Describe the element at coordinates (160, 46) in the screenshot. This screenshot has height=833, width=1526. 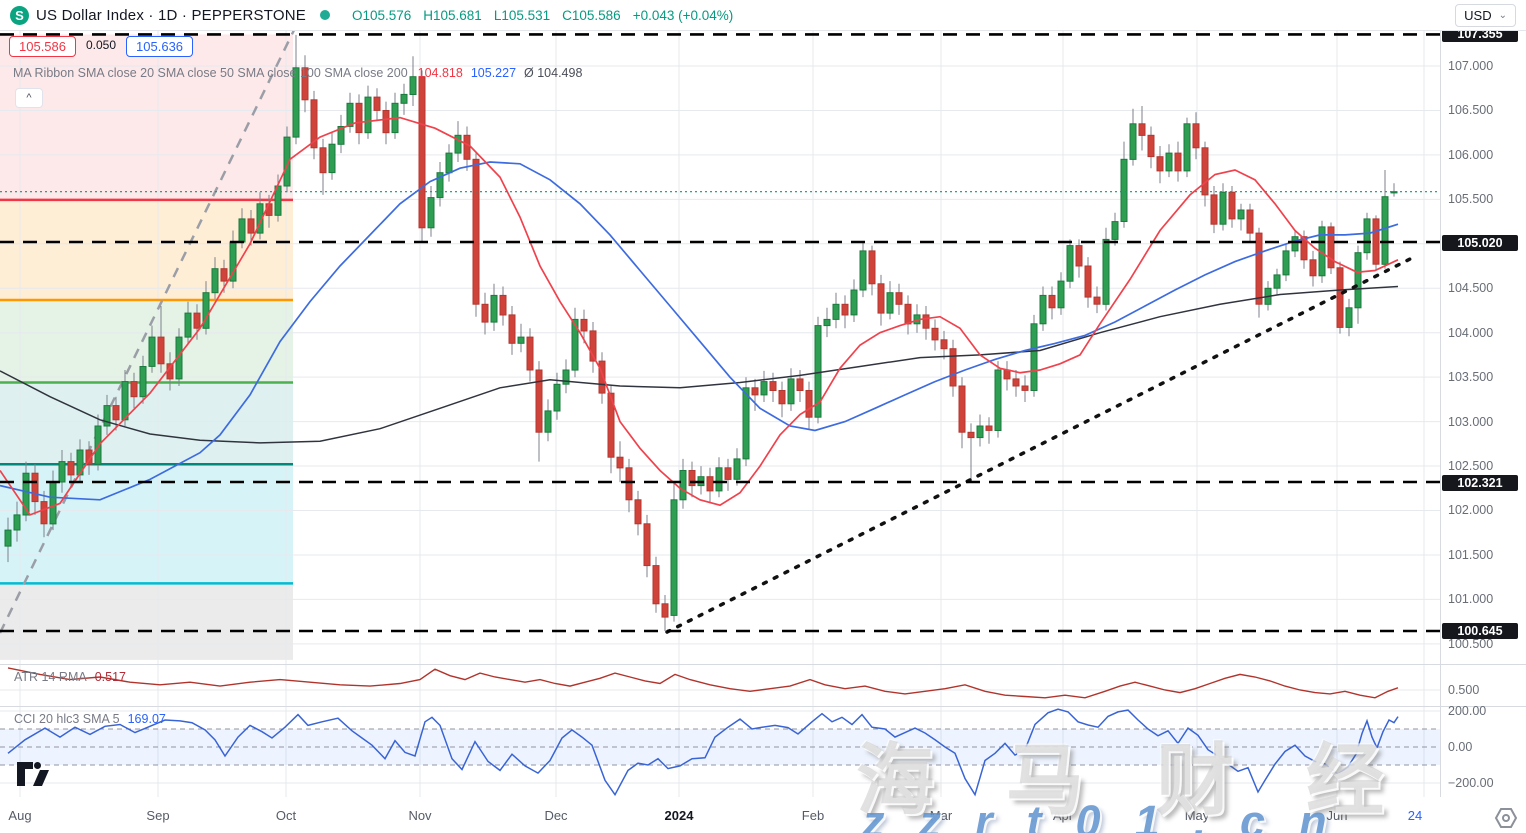
I see `buy-price-box: 105.636` at that location.